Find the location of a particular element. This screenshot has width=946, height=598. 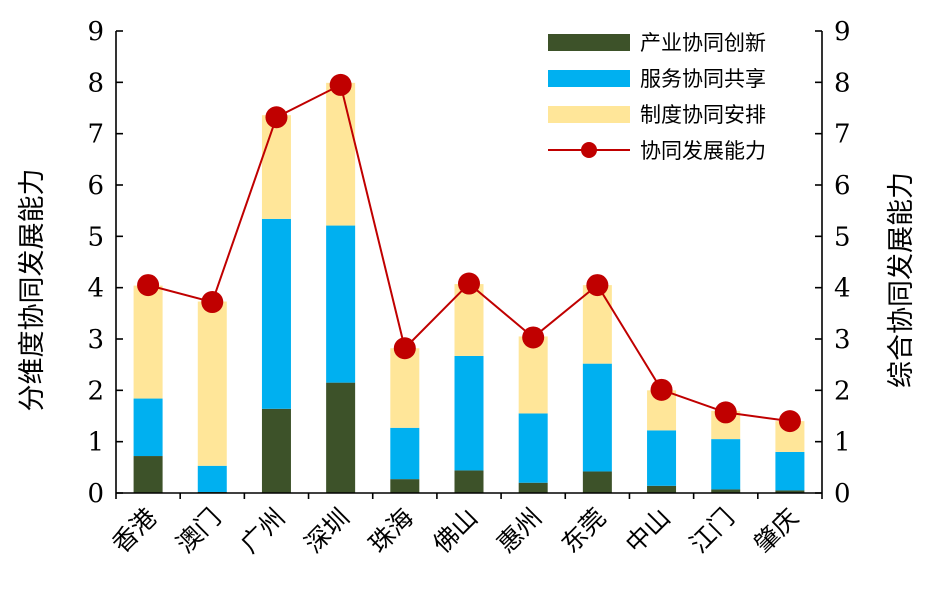

legend-label-1: 产业协同创新 is located at coordinates (703, 43).